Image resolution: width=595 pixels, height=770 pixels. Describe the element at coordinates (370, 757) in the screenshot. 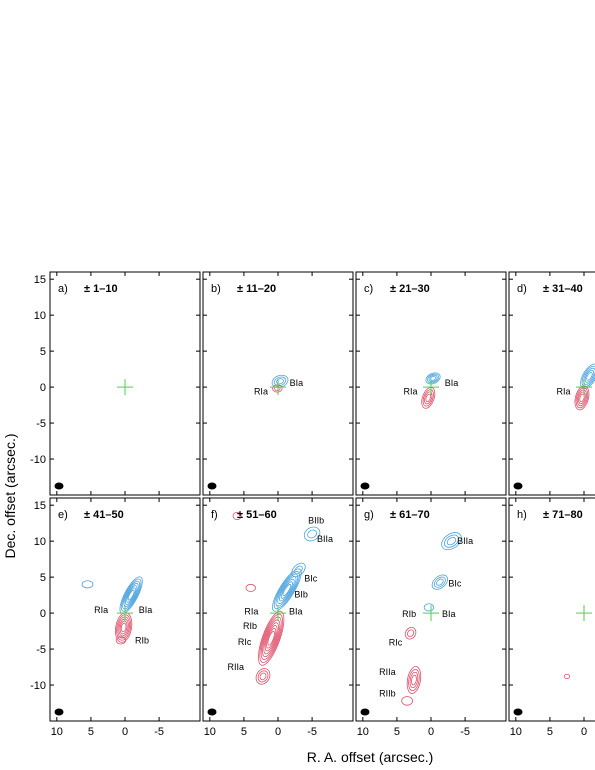

I see `x-axis-title: R. A. offset (arcsec.)` at that location.